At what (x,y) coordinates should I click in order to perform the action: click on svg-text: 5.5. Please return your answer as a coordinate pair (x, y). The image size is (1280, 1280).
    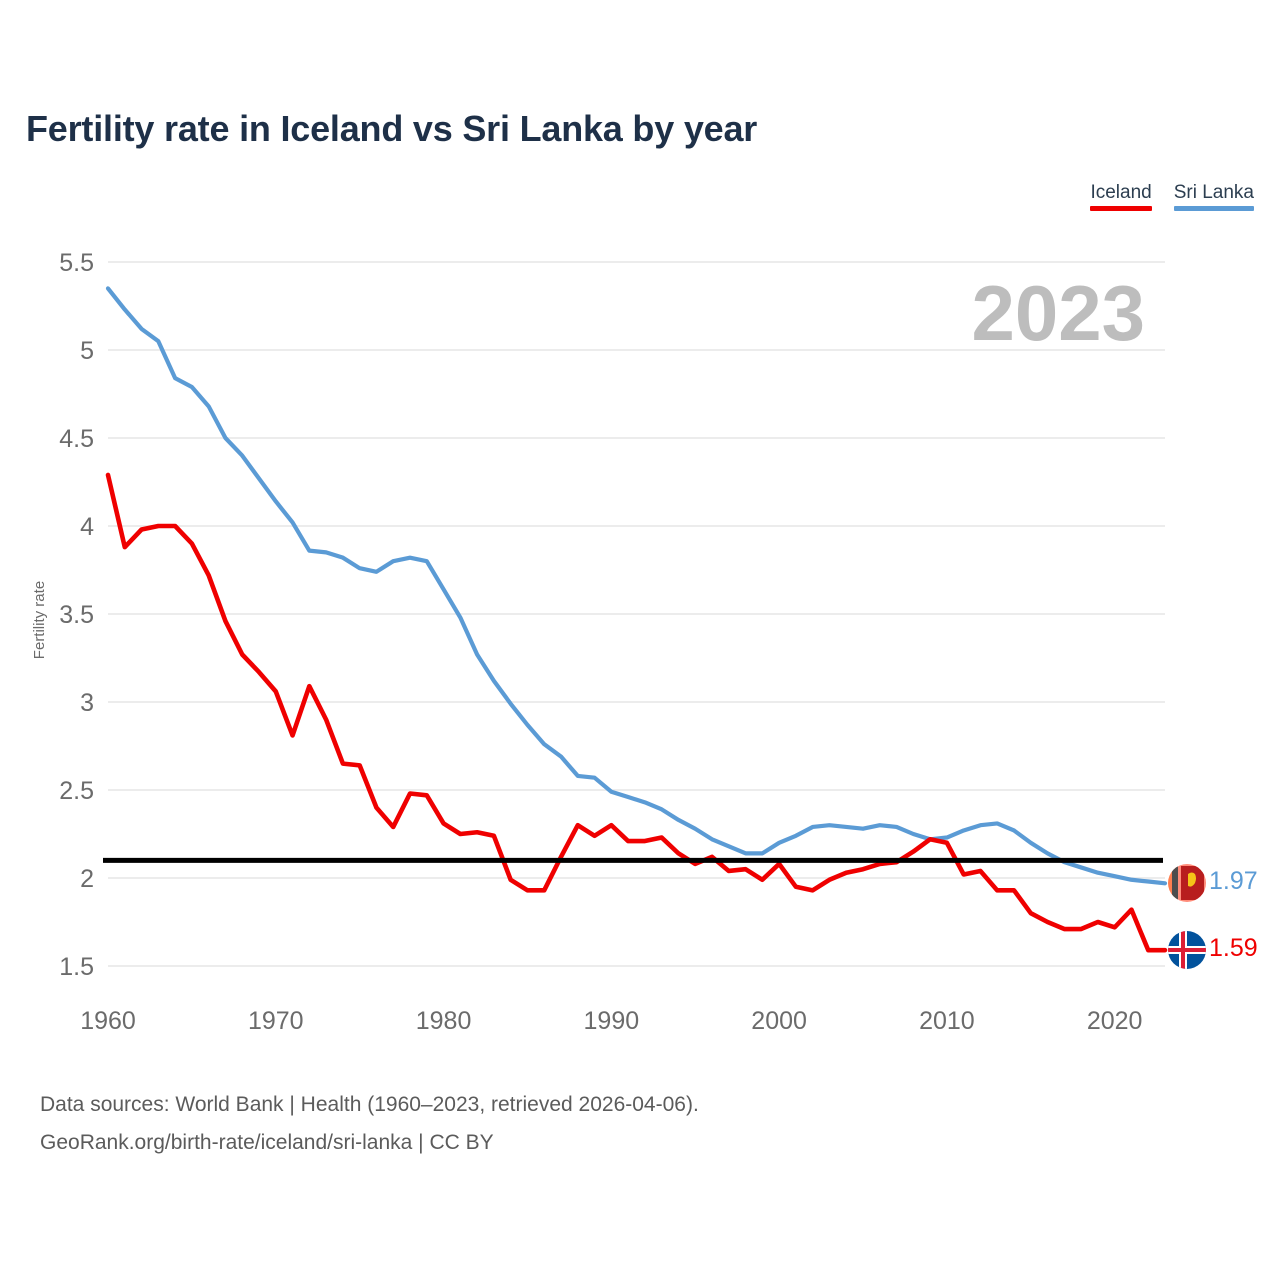
    Looking at the image, I should click on (76, 263).